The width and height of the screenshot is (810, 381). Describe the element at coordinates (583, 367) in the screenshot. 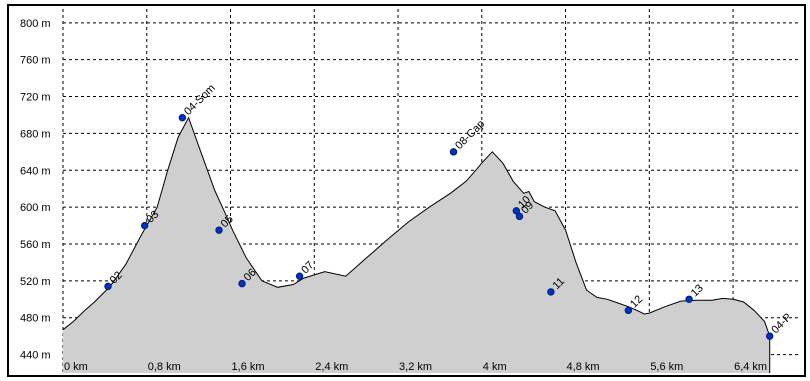

I see `x-tick-label: 4,8 km` at that location.